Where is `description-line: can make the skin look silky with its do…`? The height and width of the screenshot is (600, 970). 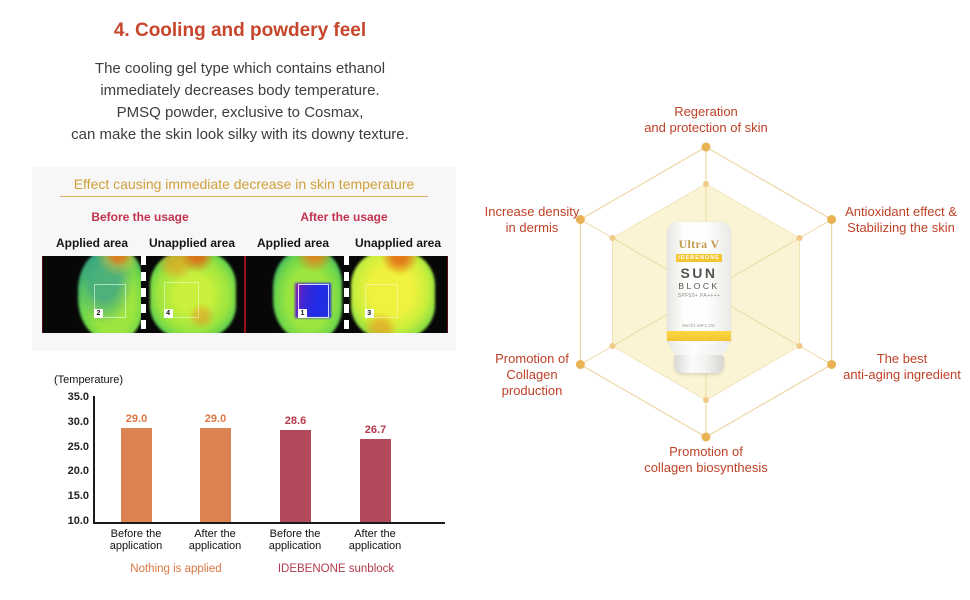
description-line: can make the skin look silky with its do… is located at coordinates (240, 134).